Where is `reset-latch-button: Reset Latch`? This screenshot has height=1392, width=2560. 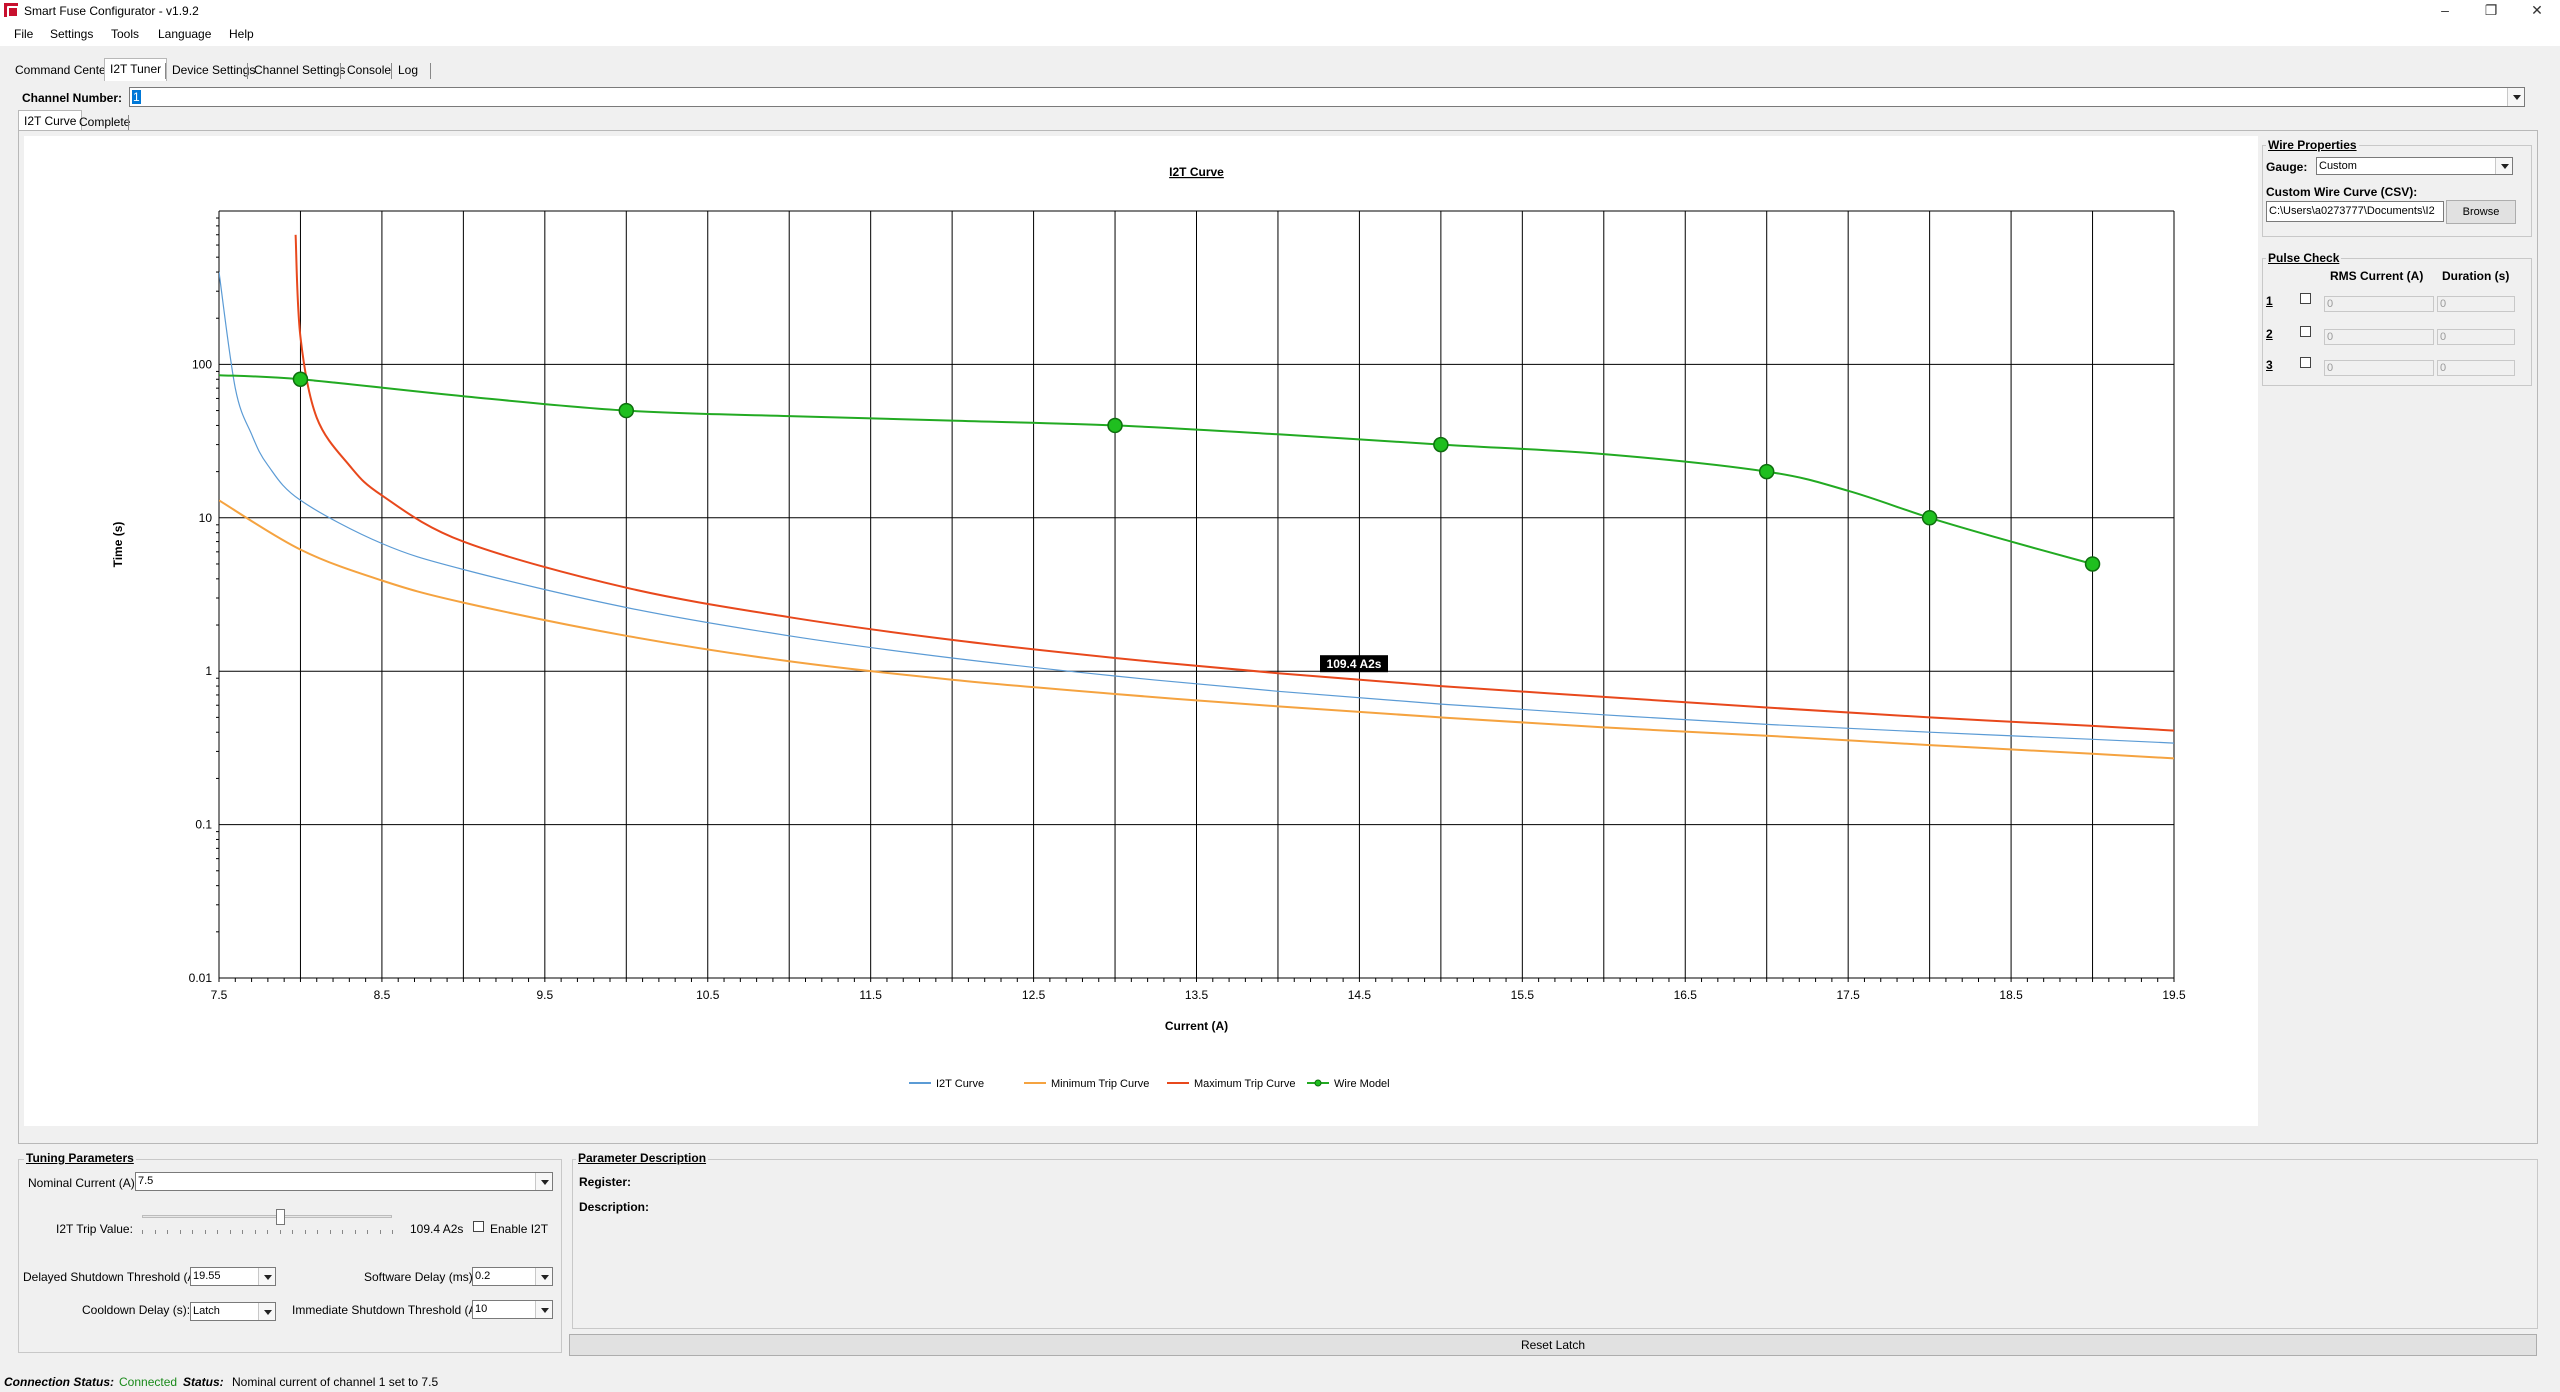
reset-latch-button: Reset Latch is located at coordinates (1553, 1345).